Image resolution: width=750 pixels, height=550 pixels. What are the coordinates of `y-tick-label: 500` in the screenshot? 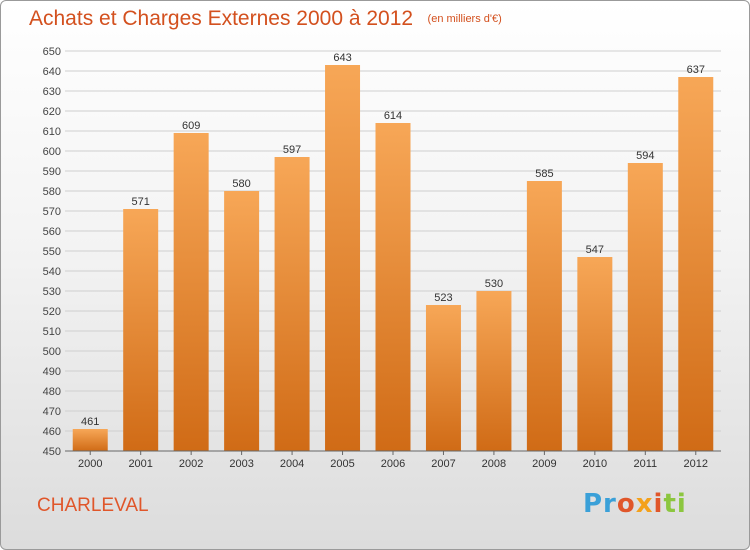 It's located at (52, 352).